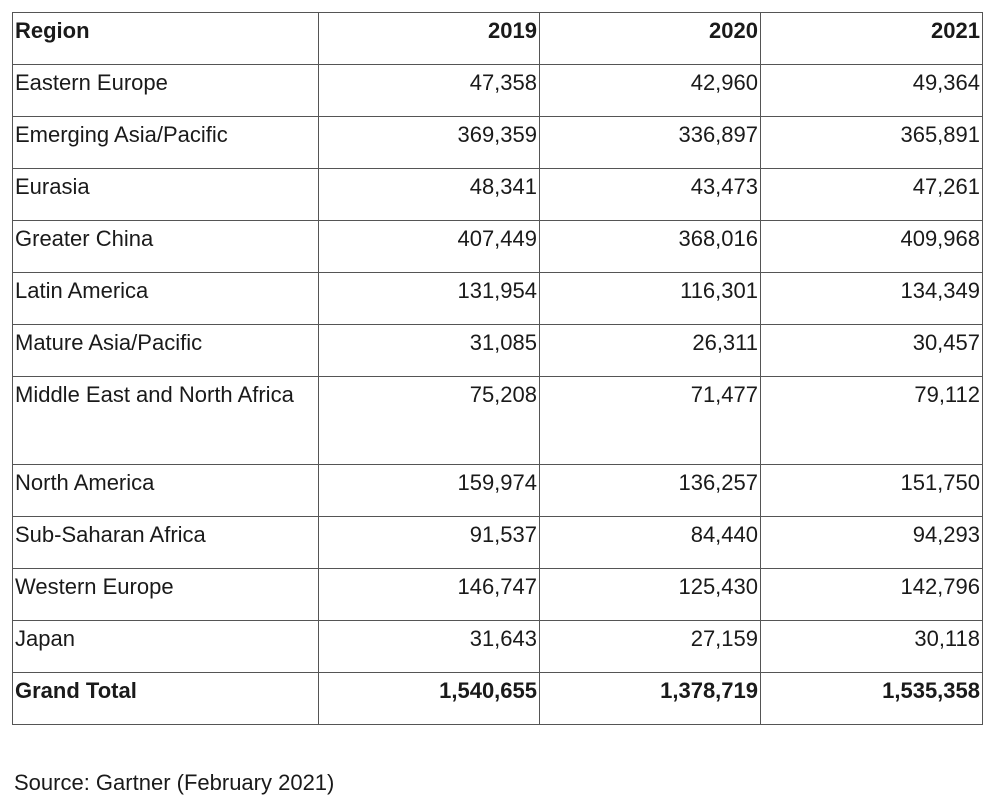 The height and width of the screenshot is (805, 1000). Describe the element at coordinates (650, 246) in the screenshot. I see `value-cell: 368,016` at that location.